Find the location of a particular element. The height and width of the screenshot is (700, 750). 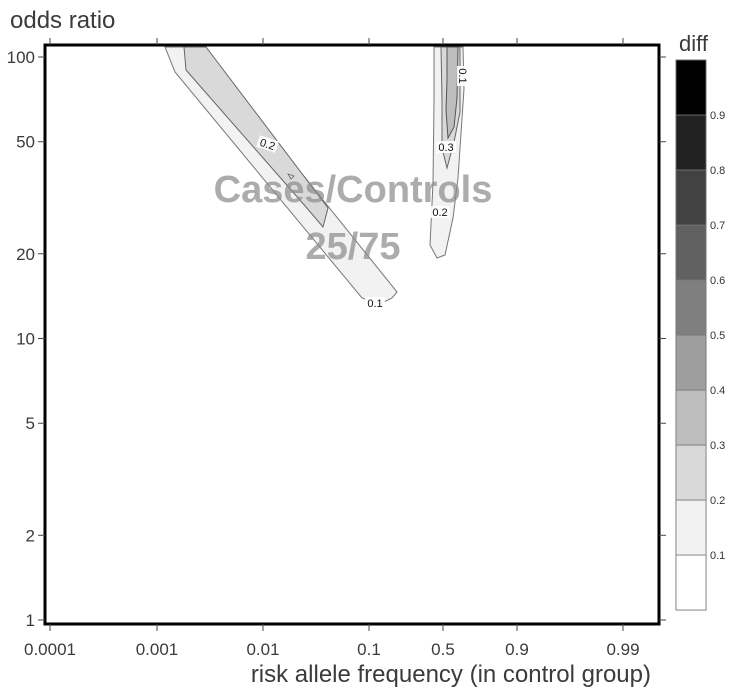

y-tick-label: 2 is located at coordinates (30, 535).